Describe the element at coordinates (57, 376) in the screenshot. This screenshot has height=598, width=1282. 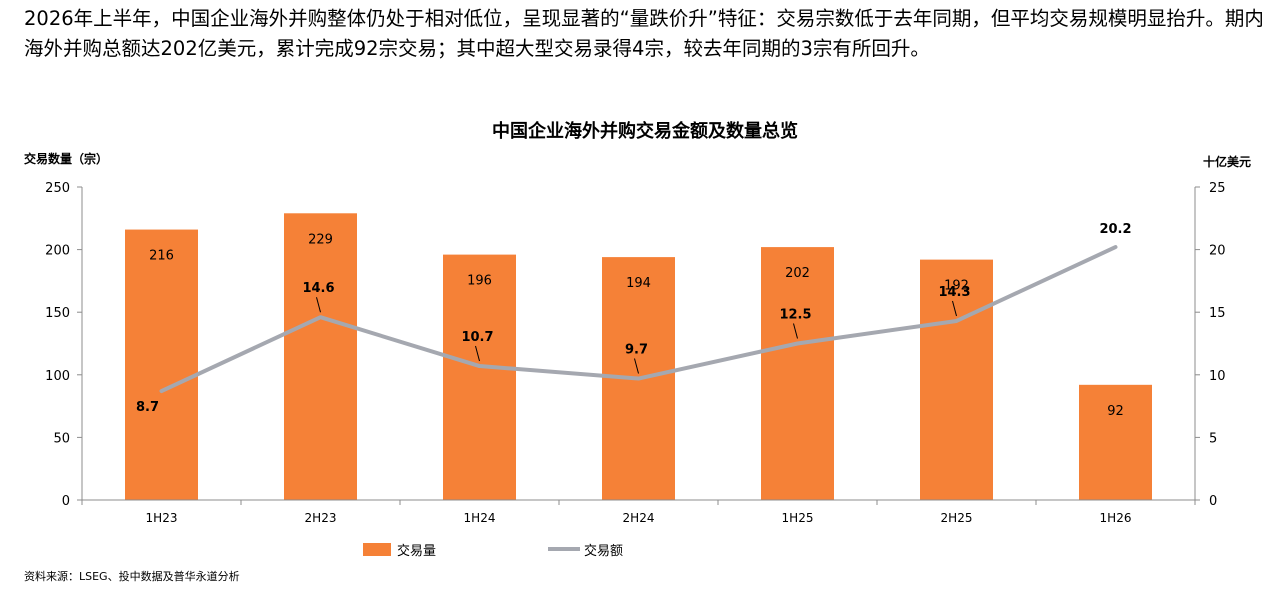
I see `left-tick-label: 100` at that location.